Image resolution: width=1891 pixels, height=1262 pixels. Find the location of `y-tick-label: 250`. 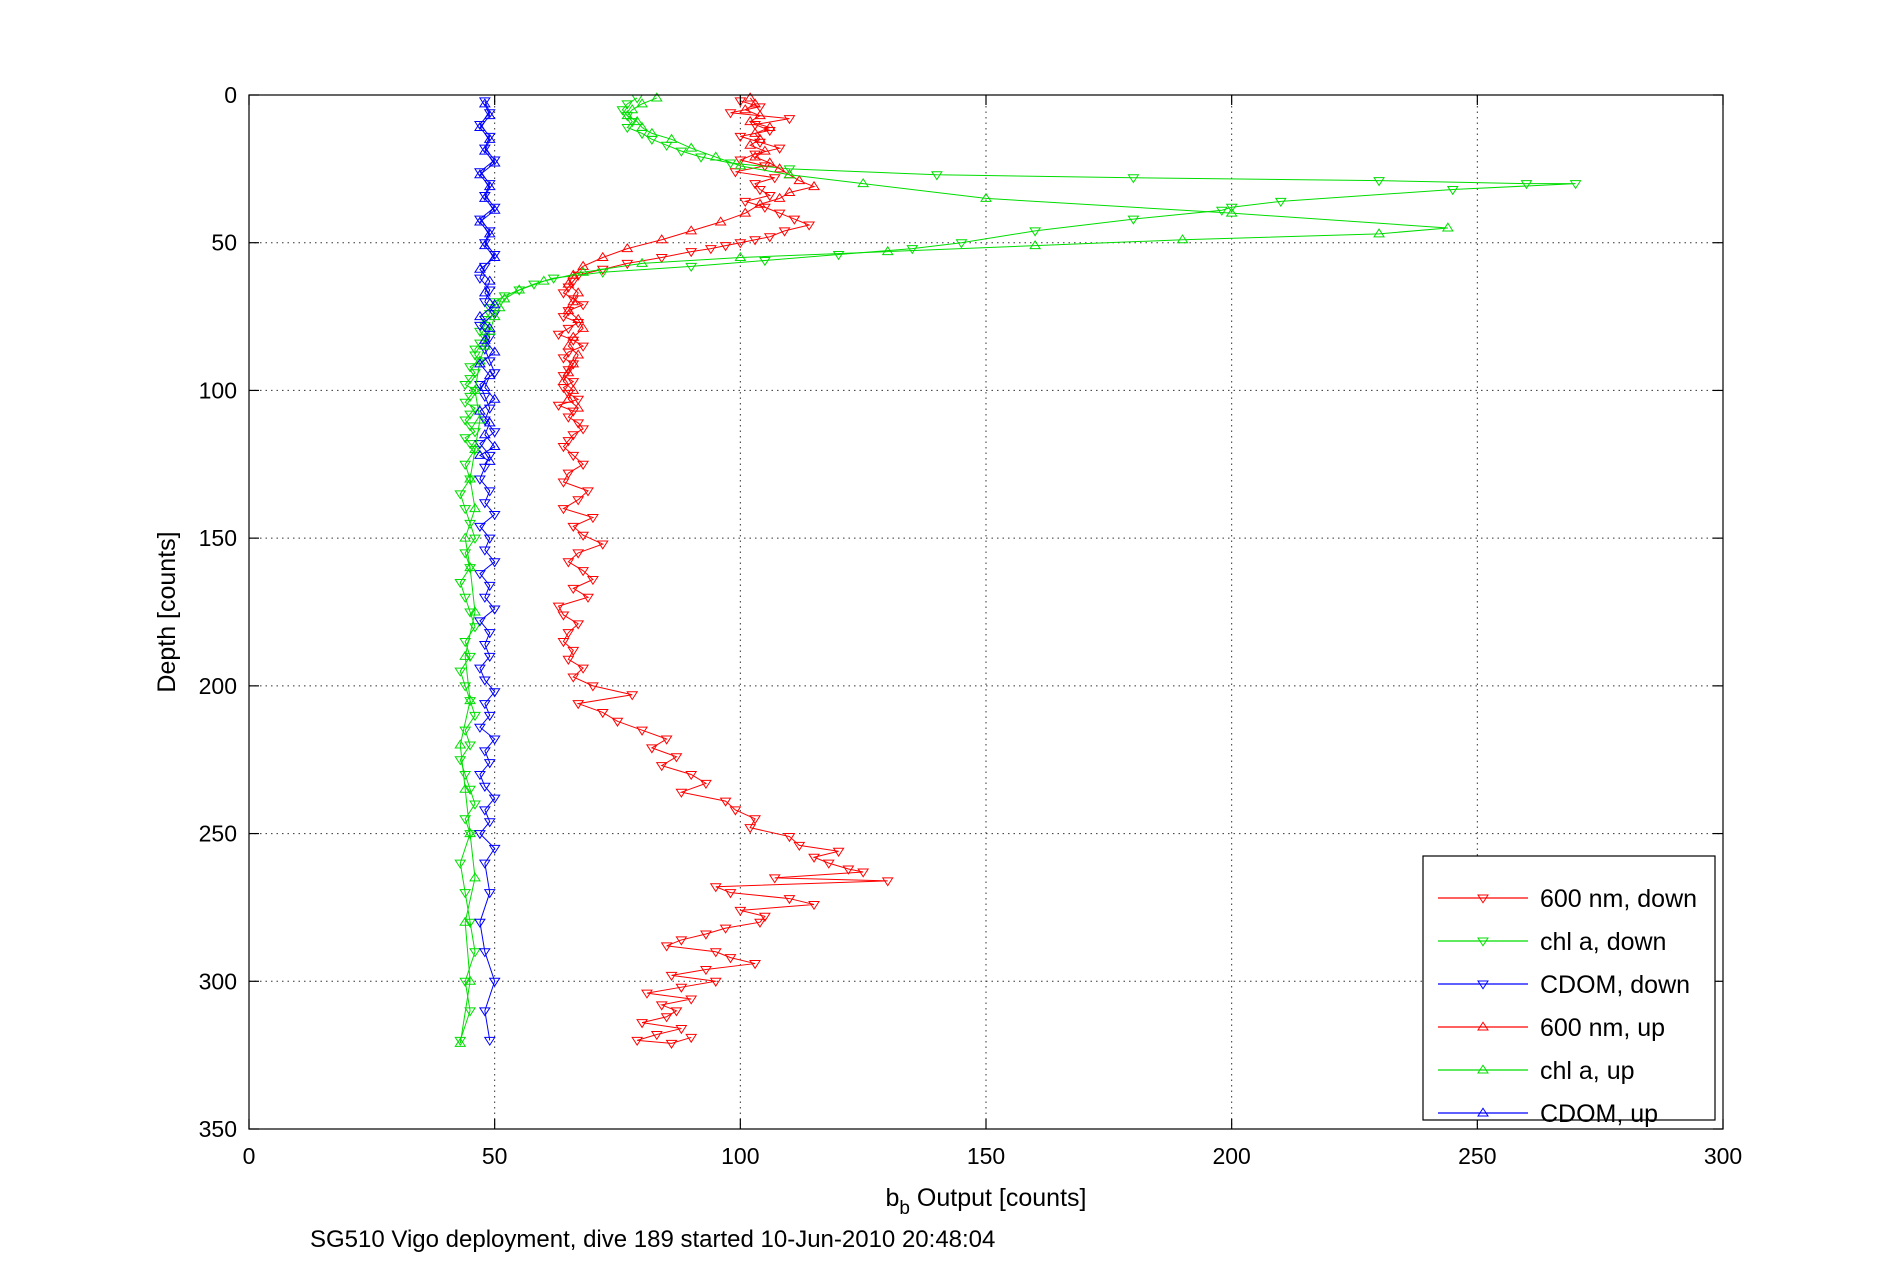

y-tick-label: 250 is located at coordinates (218, 834).